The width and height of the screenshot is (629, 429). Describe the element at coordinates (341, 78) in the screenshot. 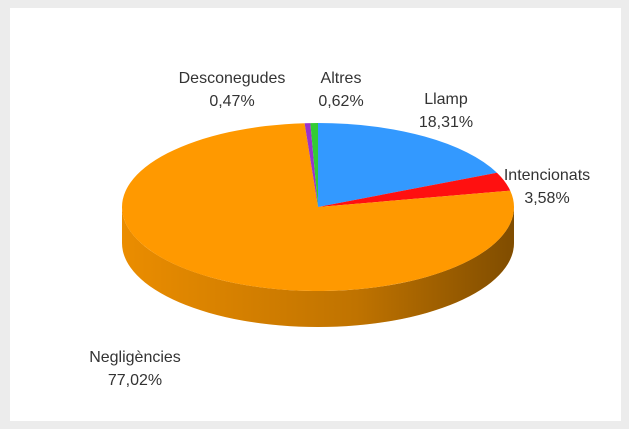

I see `slice-label: Altres` at that location.